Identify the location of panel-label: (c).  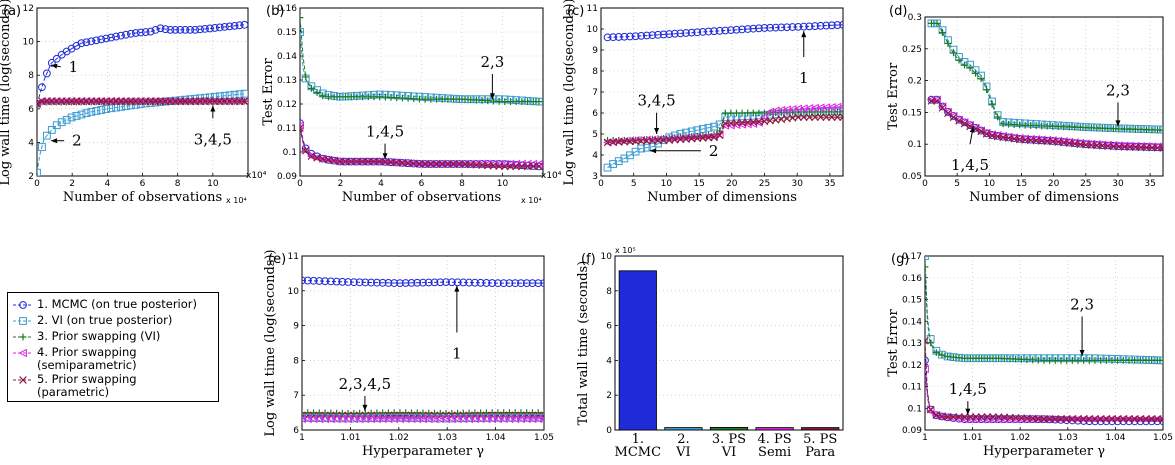
(575, 11).